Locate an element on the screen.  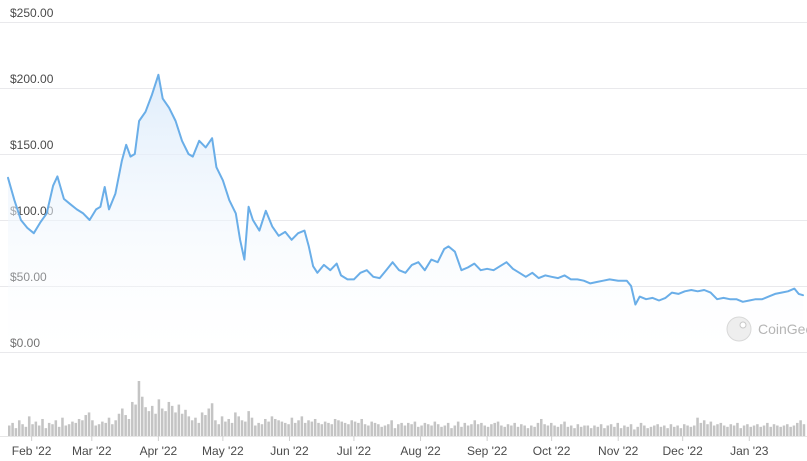
x-tick-label: May '22 is located at coordinates (223, 451).